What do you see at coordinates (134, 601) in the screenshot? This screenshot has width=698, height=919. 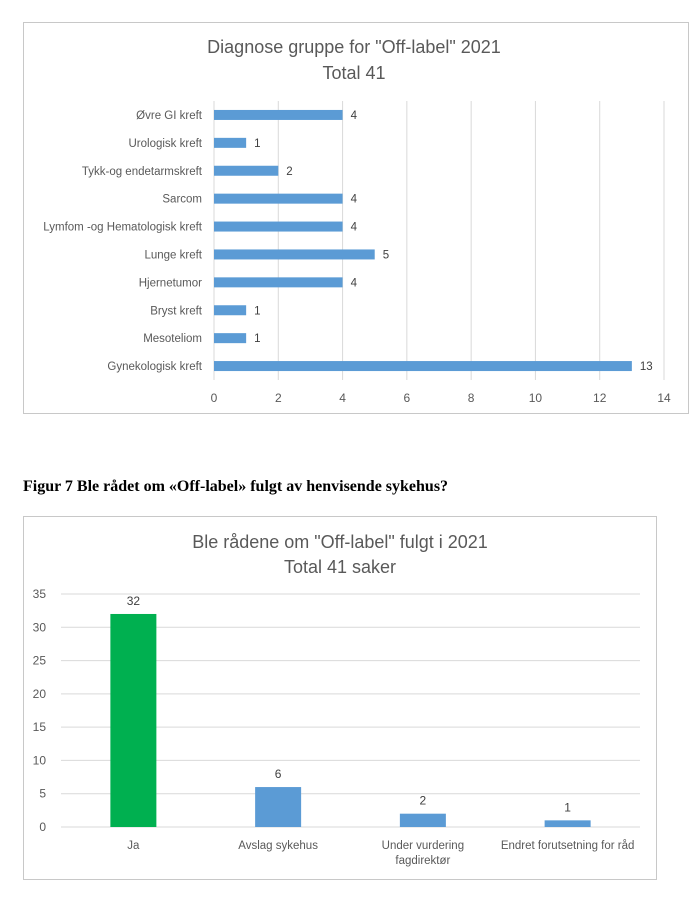 I see `chart2-data-label: 32` at bounding box center [134, 601].